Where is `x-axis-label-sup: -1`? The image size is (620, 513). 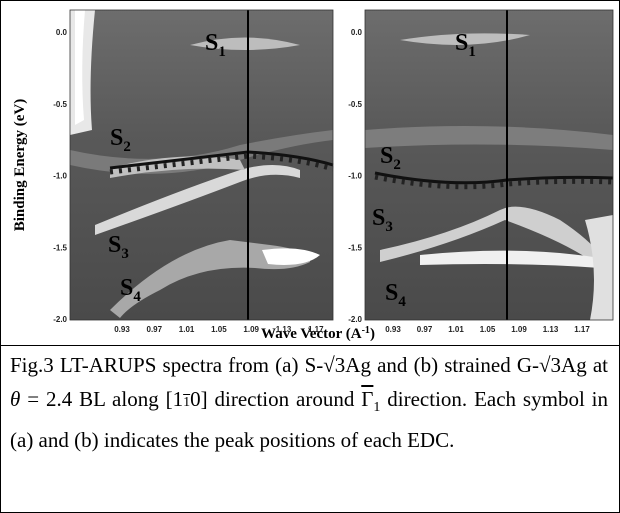
x-axis-label-sup: -1 is located at coordinates (366, 330).